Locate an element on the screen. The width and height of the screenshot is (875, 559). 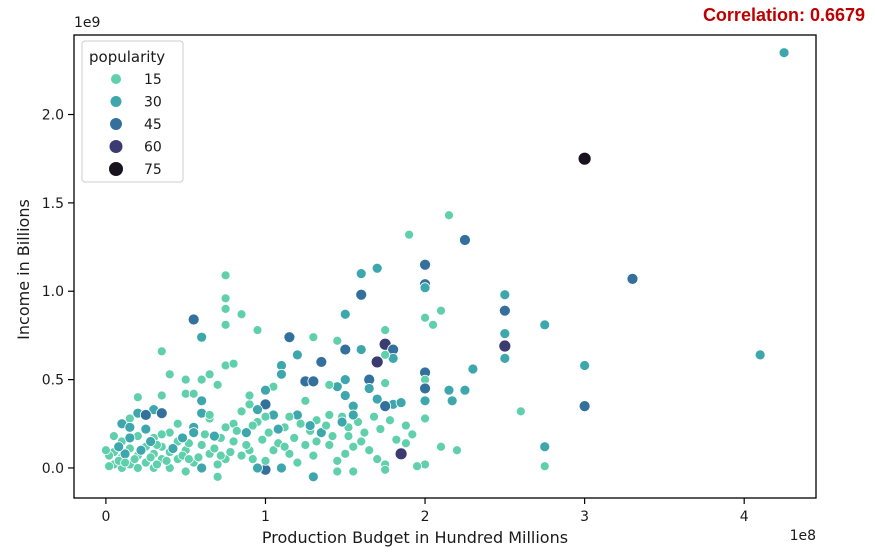
y-tick-label: 1.0 is located at coordinates (53, 292).